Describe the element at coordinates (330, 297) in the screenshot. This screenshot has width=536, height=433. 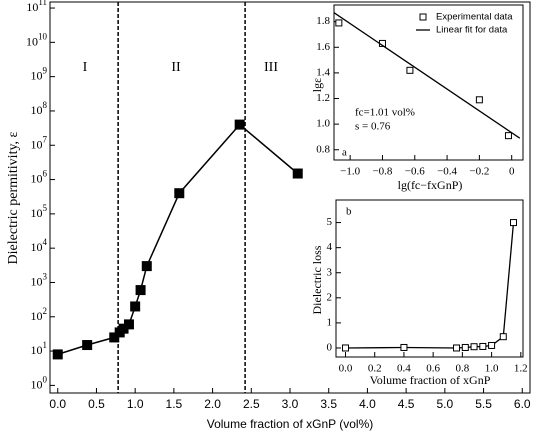
I see `y-tick-label: 2` at that location.